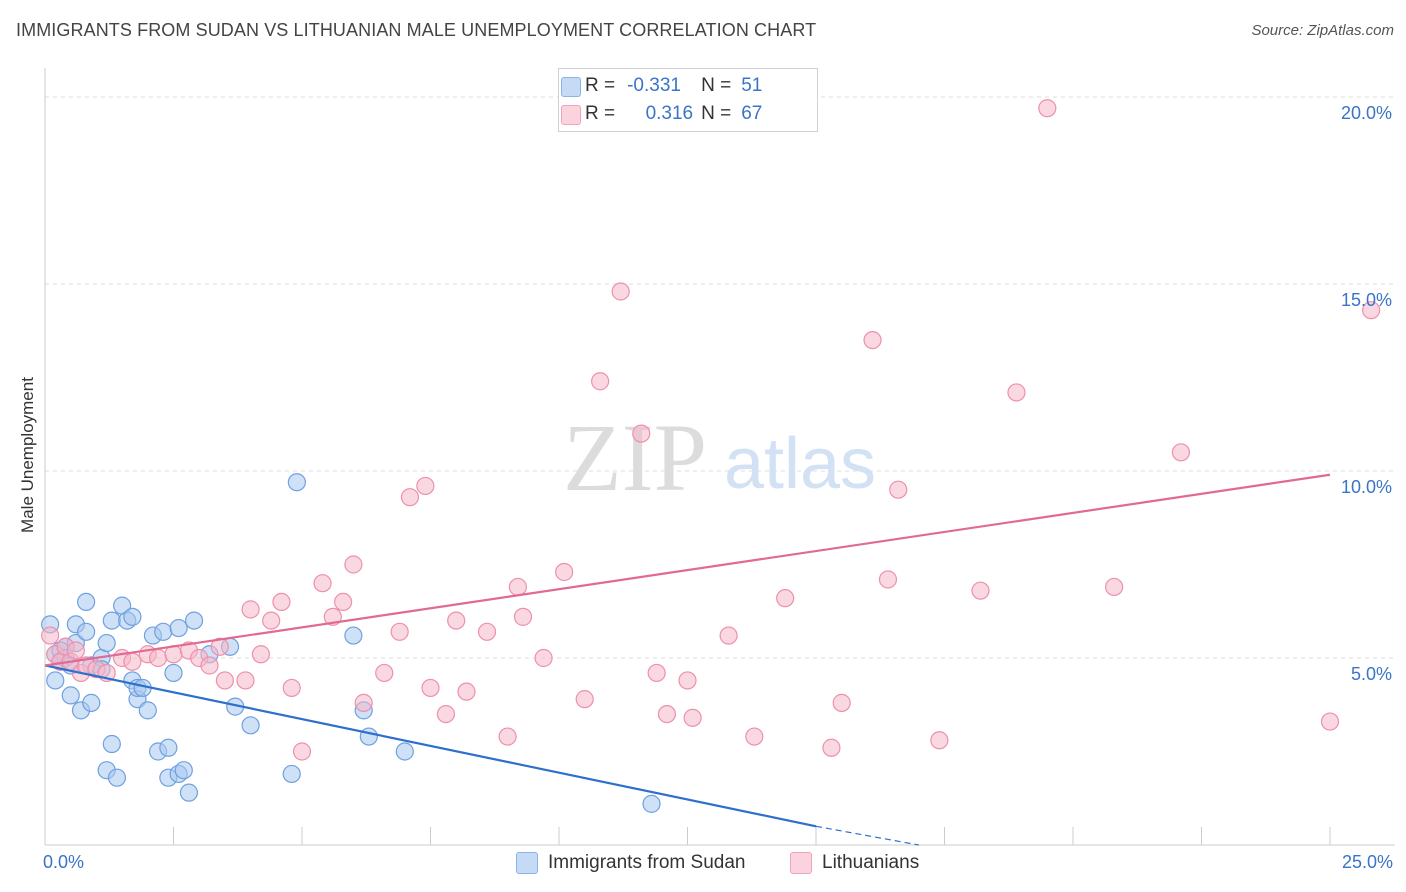 Image resolution: width=1406 pixels, height=892 pixels. Describe the element at coordinates (1366, 300) in the screenshot. I see `y-tick-label: 15.0%` at that location.